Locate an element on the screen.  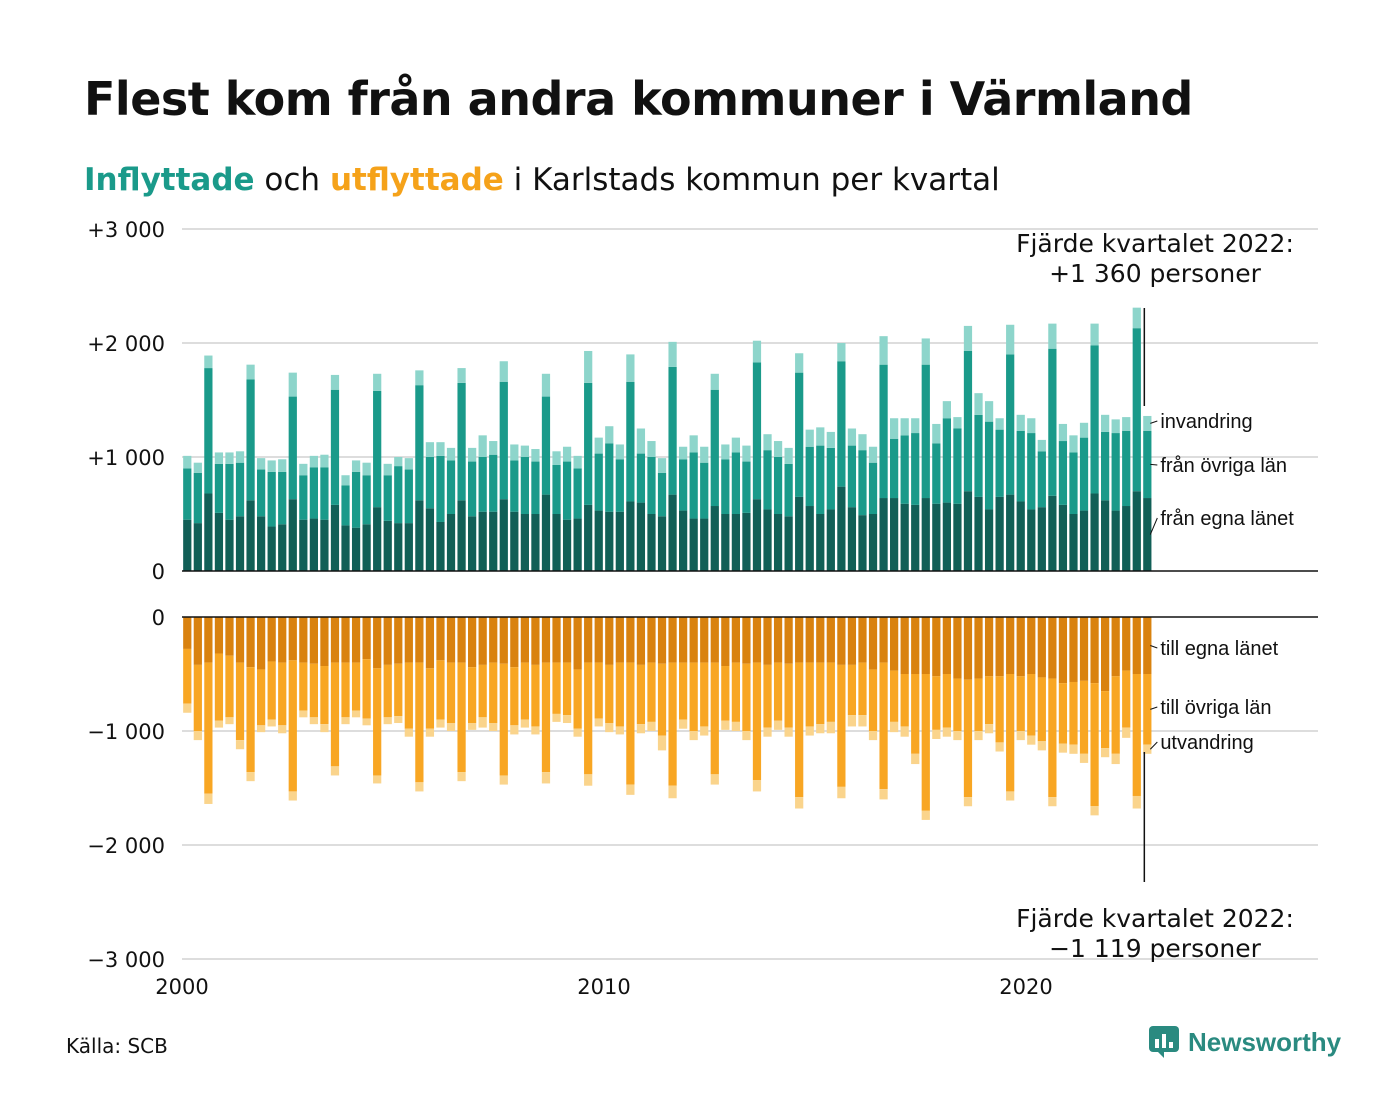
x-tick-label: 2020 is located at coordinates (1025, 987).